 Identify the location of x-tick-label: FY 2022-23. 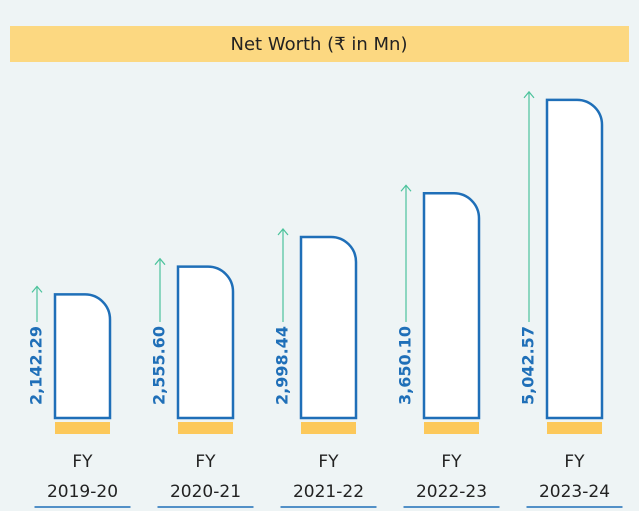
(451, 477).